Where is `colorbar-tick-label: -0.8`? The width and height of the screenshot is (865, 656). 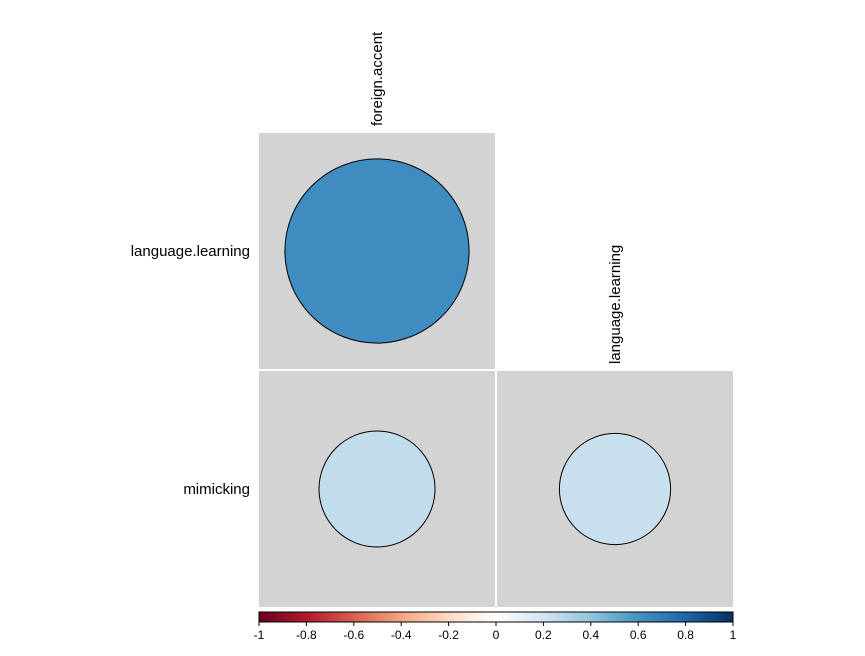
colorbar-tick-label: -0.8 is located at coordinates (306, 635).